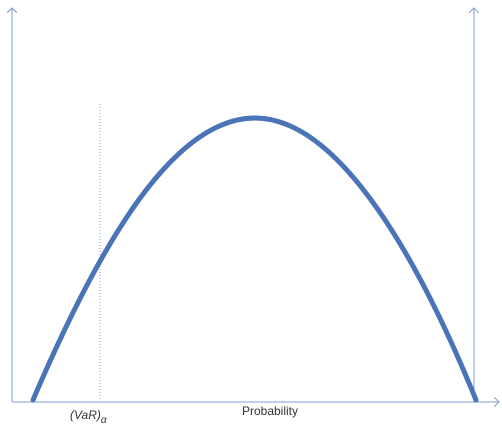 The height and width of the screenshot is (429, 502). I want to click on var-text: (VaR), so click(85, 415).